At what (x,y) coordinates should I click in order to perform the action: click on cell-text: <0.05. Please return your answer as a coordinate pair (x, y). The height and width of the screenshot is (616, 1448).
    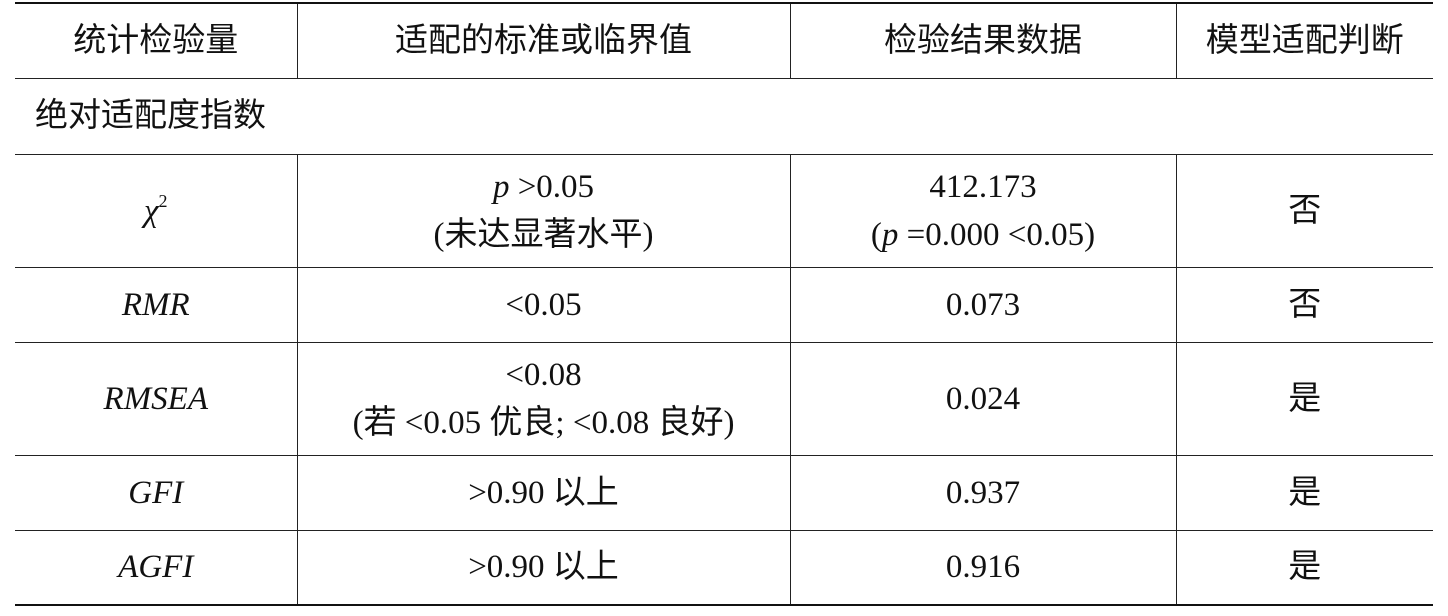
    Looking at the image, I should click on (543, 304).